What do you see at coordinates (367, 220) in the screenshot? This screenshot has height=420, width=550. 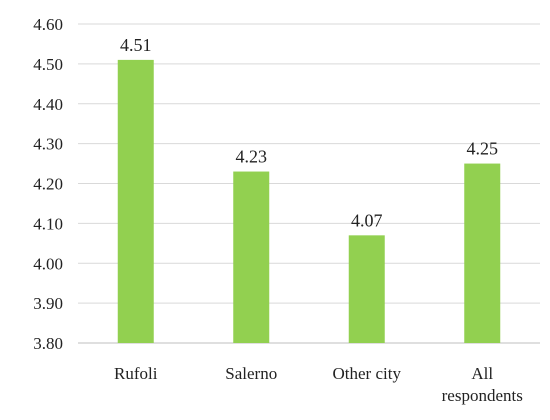 I see `bar-value-label: 4.07` at bounding box center [367, 220].